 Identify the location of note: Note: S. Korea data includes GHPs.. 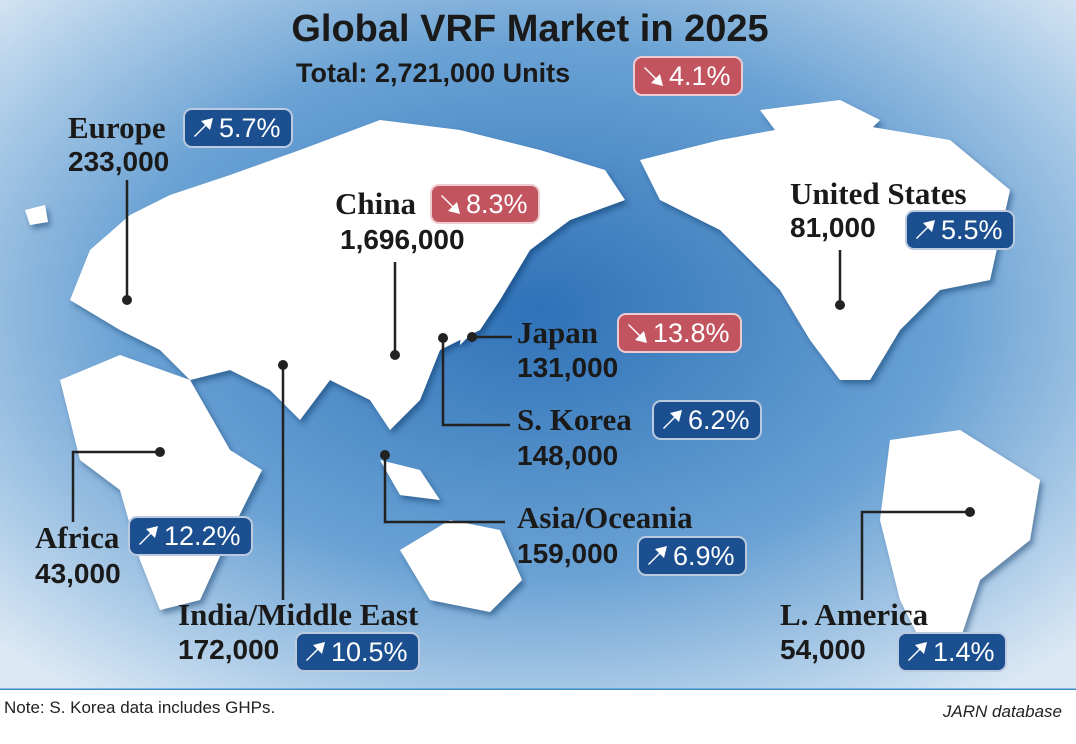
(140, 707).